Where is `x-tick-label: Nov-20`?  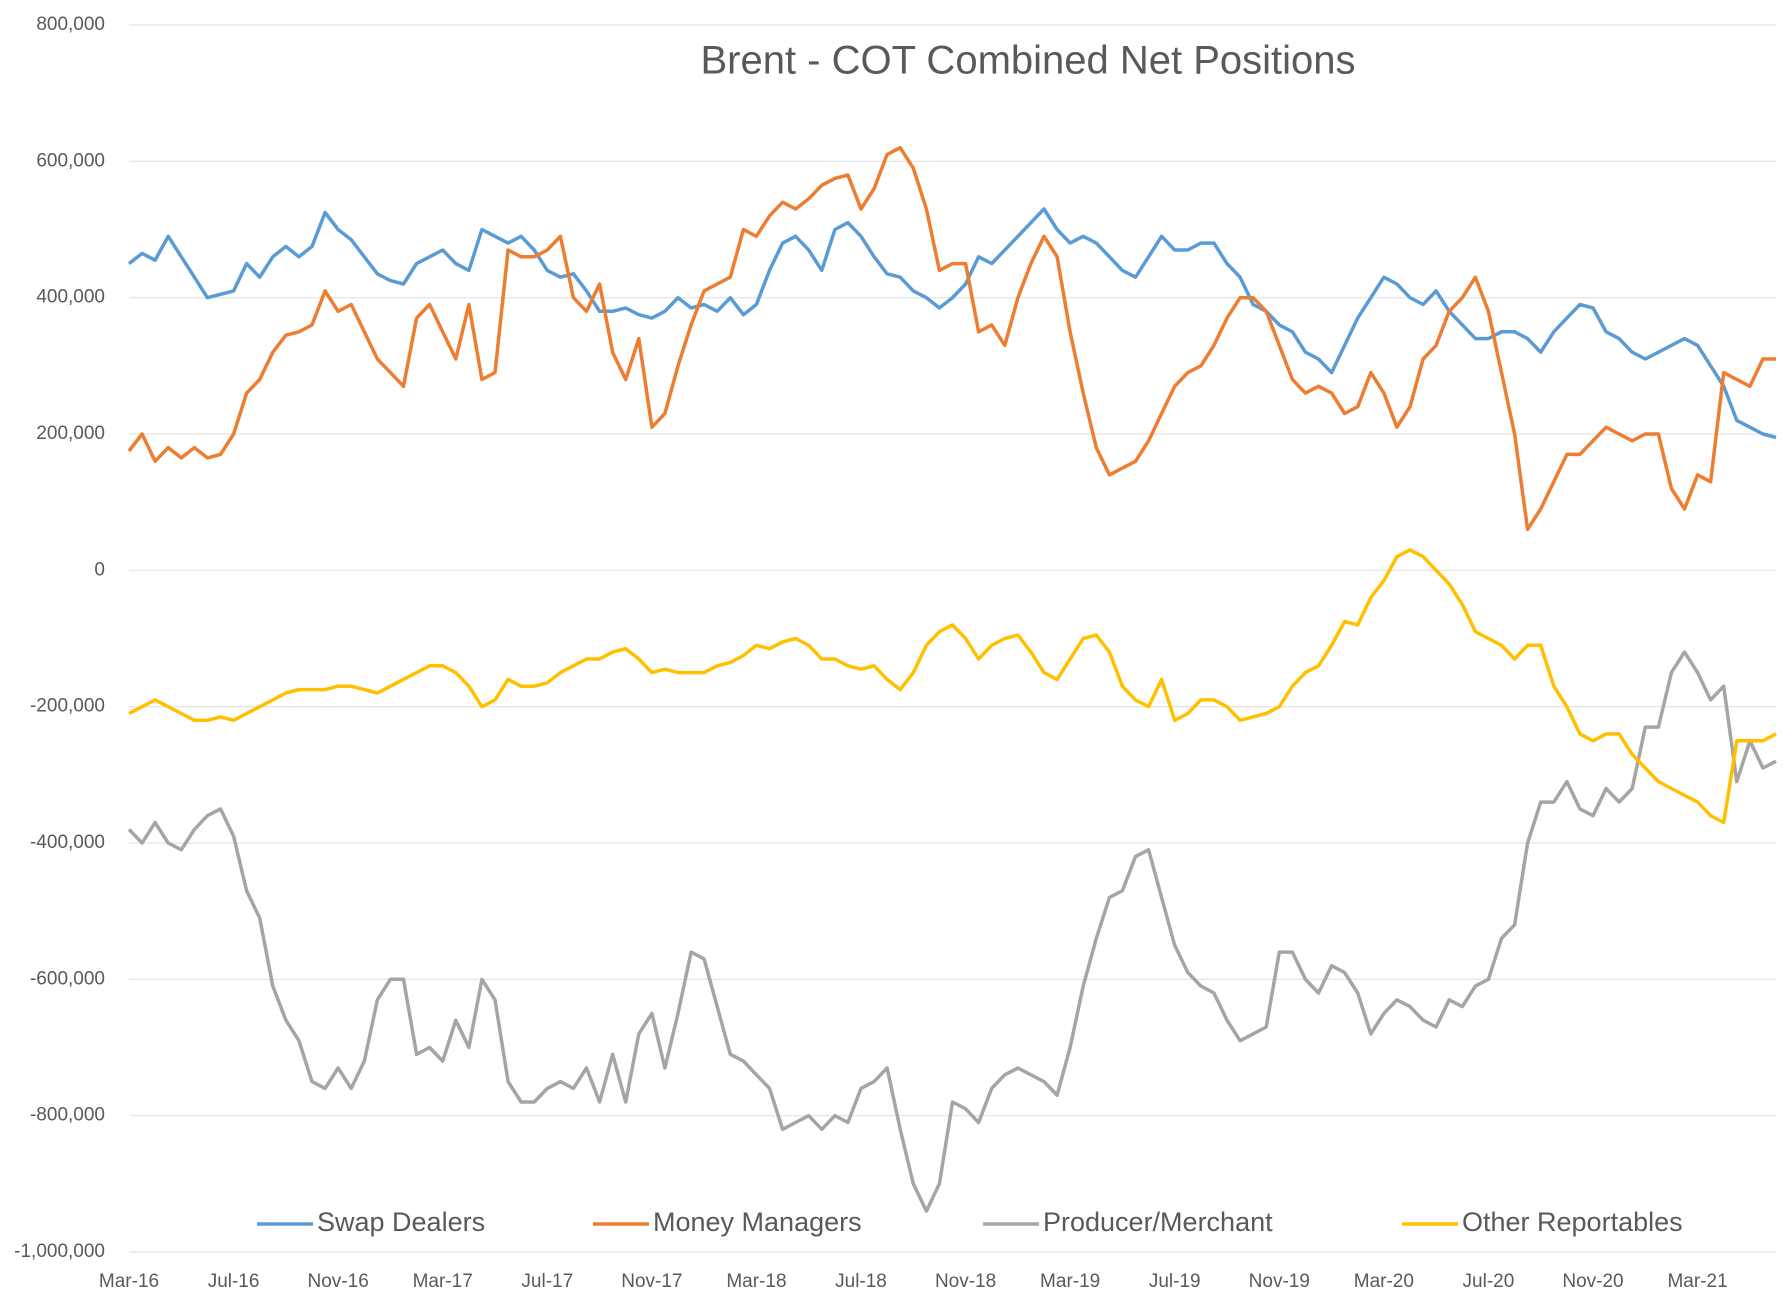 x-tick-label: Nov-20 is located at coordinates (1592, 1281).